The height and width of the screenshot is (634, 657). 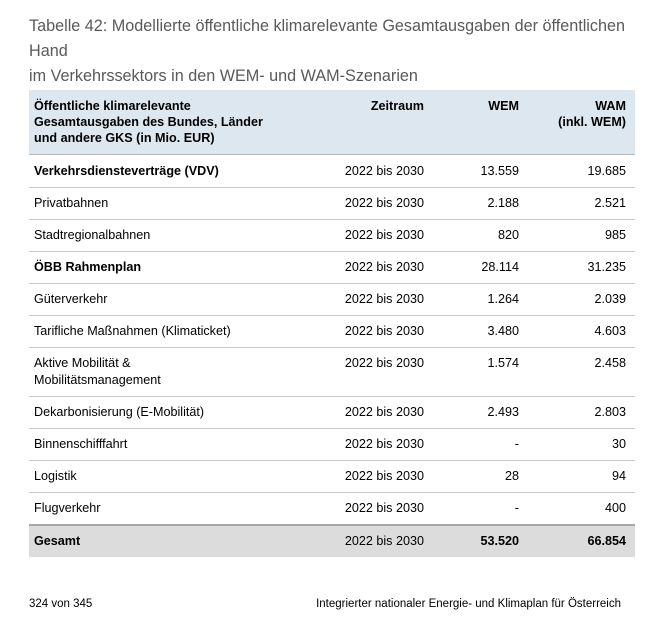 I want to click on row-wam: 30, so click(x=581, y=444).